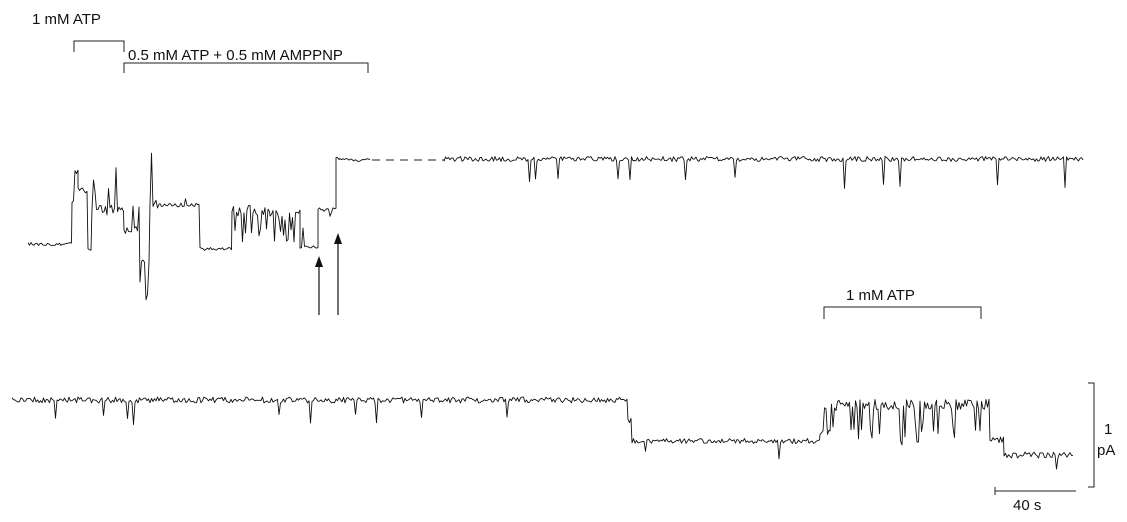  I want to click on scale-current-unit: pA, so click(1106, 450).